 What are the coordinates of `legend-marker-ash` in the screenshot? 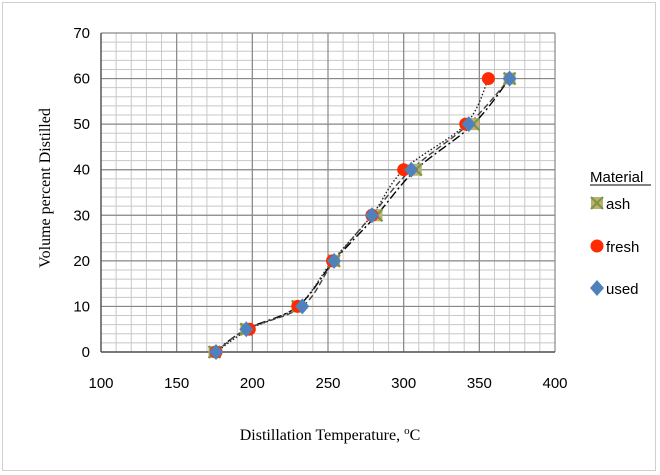 It's located at (597, 203).